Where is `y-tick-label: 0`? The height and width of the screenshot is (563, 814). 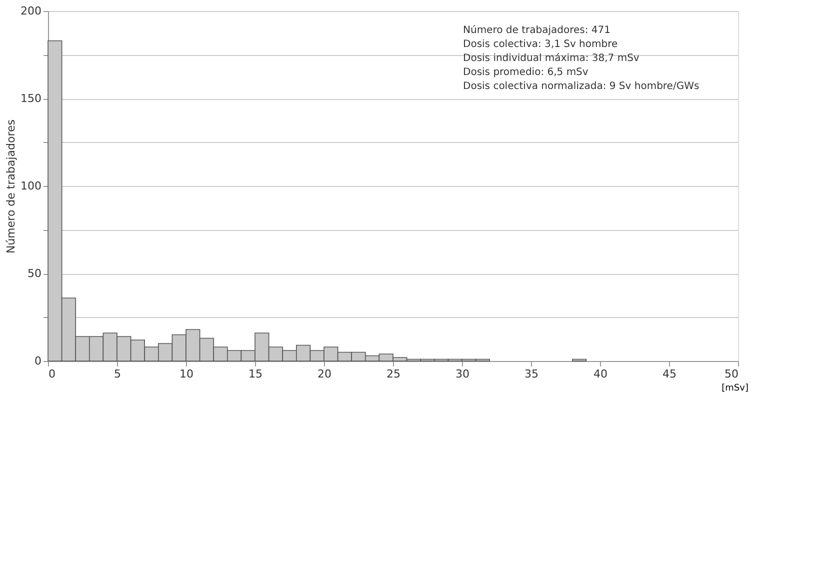
y-tick-label: 0 is located at coordinates (38, 361).